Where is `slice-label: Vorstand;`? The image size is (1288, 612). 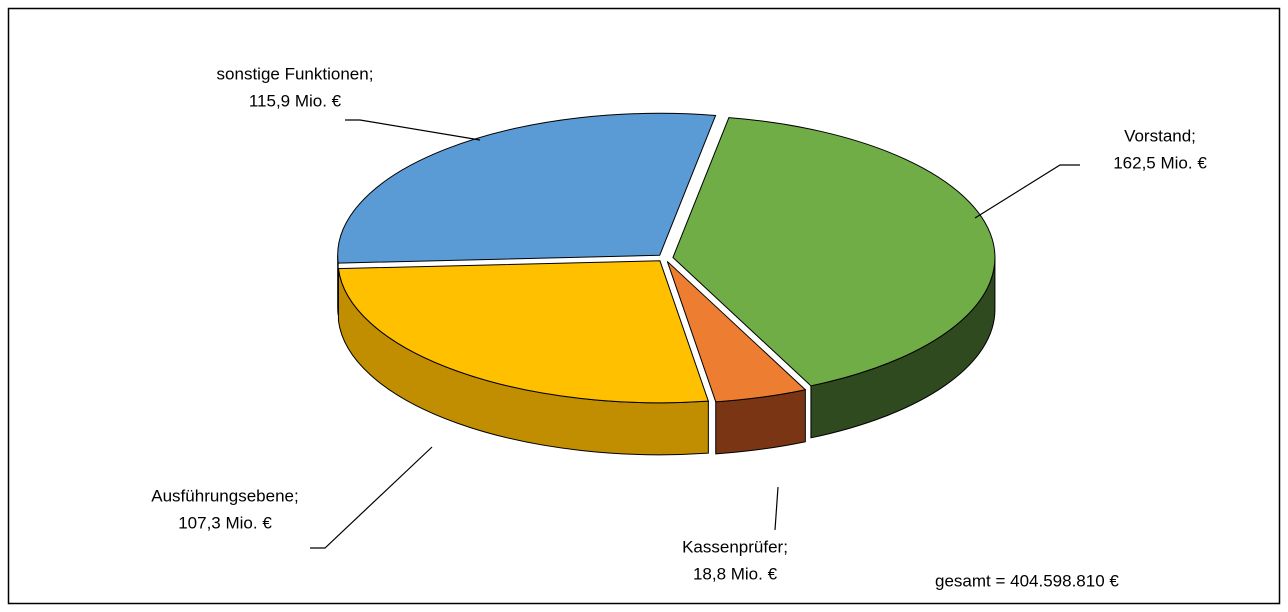 slice-label: Vorstand; is located at coordinates (1160, 135).